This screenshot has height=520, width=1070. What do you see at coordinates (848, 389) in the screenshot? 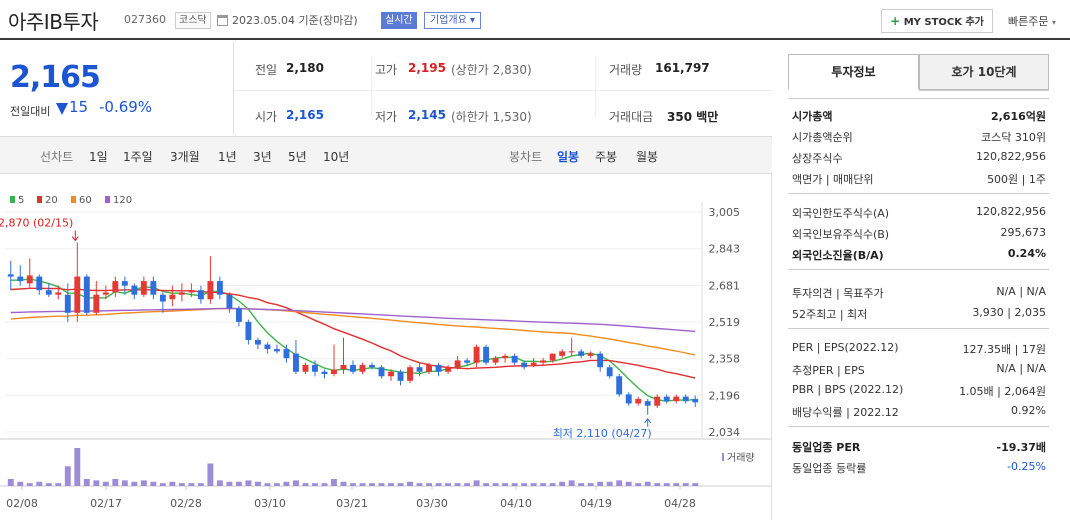
I see `info-row-label: PBR | BPS (2022.12)` at bounding box center [848, 389].